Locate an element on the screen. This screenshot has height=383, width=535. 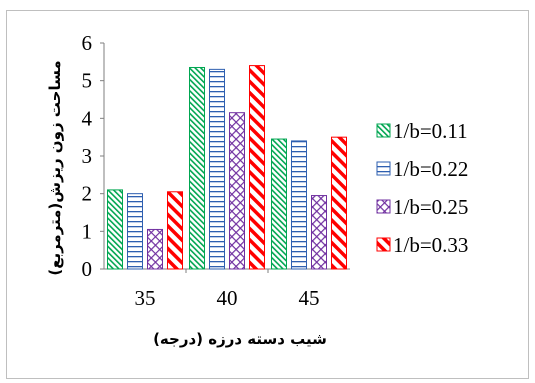
y-tick-label: 4 is located at coordinates (87, 118).